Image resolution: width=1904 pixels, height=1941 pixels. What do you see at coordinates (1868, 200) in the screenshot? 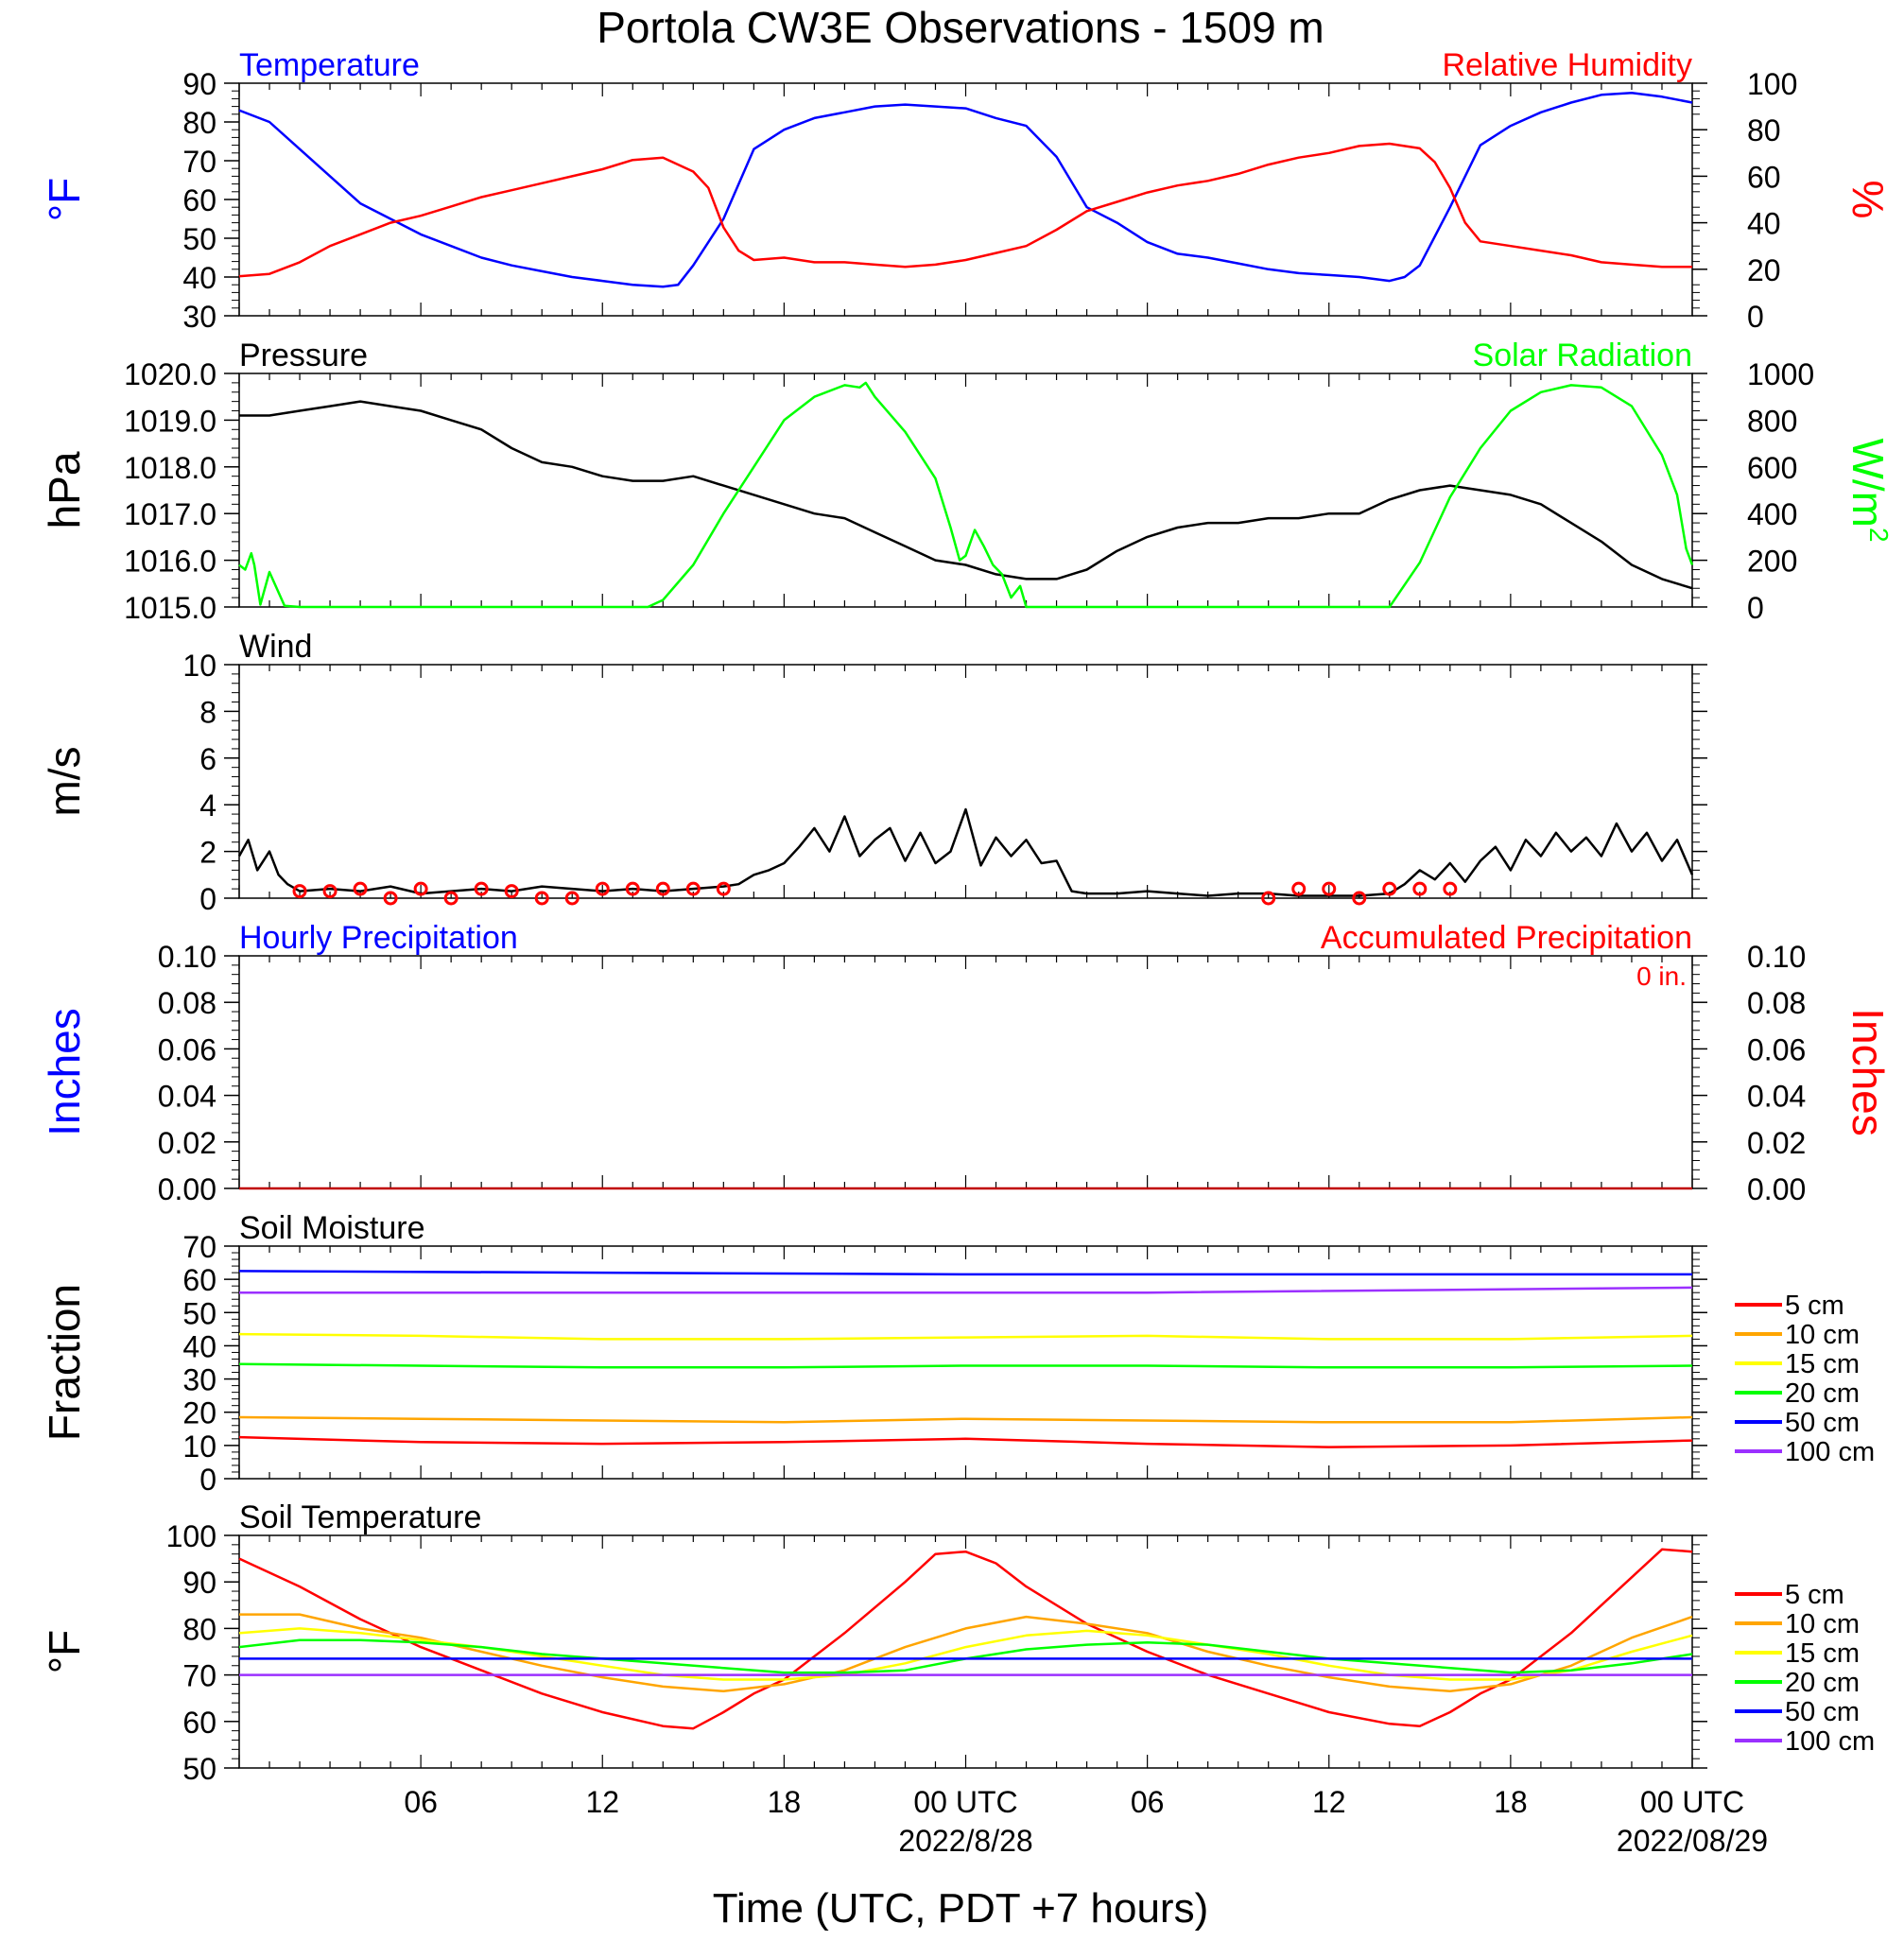
I see `y-right-axis-label: %` at bounding box center [1868, 200].